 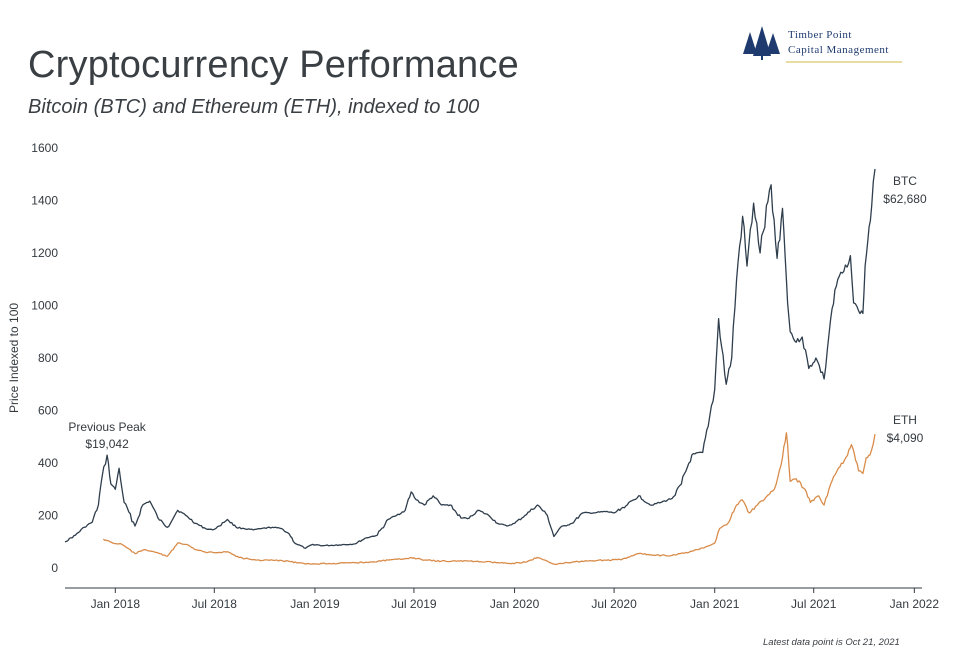 What do you see at coordinates (315, 604) in the screenshot?
I see `x-tick-label: Jan 2019` at bounding box center [315, 604].